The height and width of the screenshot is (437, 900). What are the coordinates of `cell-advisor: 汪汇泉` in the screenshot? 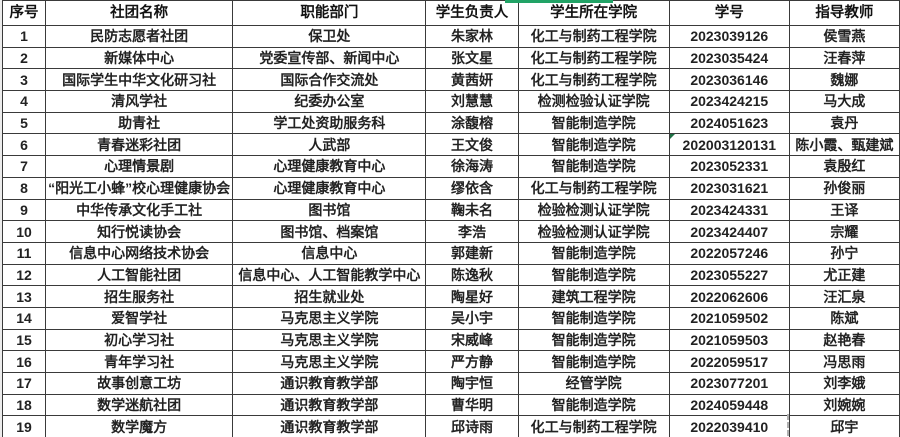 It's located at (844, 296).